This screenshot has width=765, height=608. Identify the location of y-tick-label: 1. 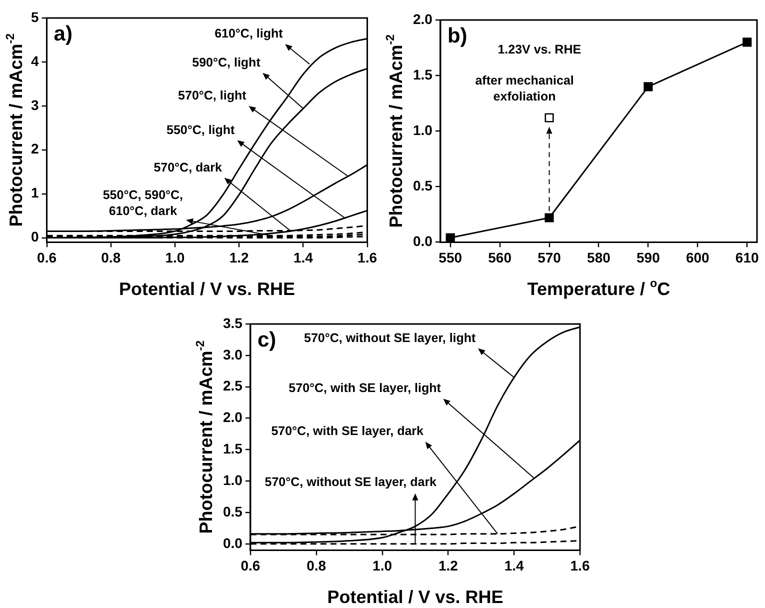
(34, 192).